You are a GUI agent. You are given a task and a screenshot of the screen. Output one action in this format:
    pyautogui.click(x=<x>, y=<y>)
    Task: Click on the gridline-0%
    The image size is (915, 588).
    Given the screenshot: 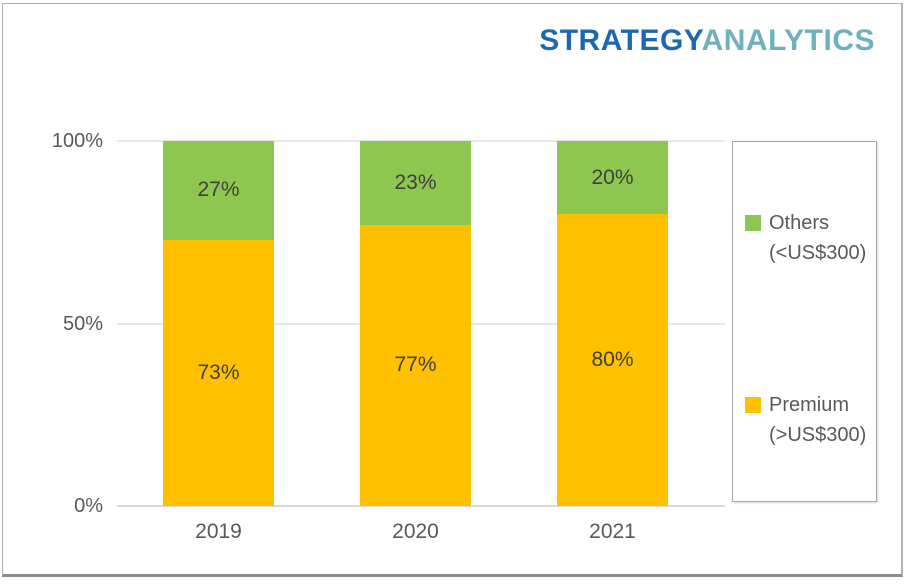 What is the action you would take?
    pyautogui.click(x=421, y=506)
    